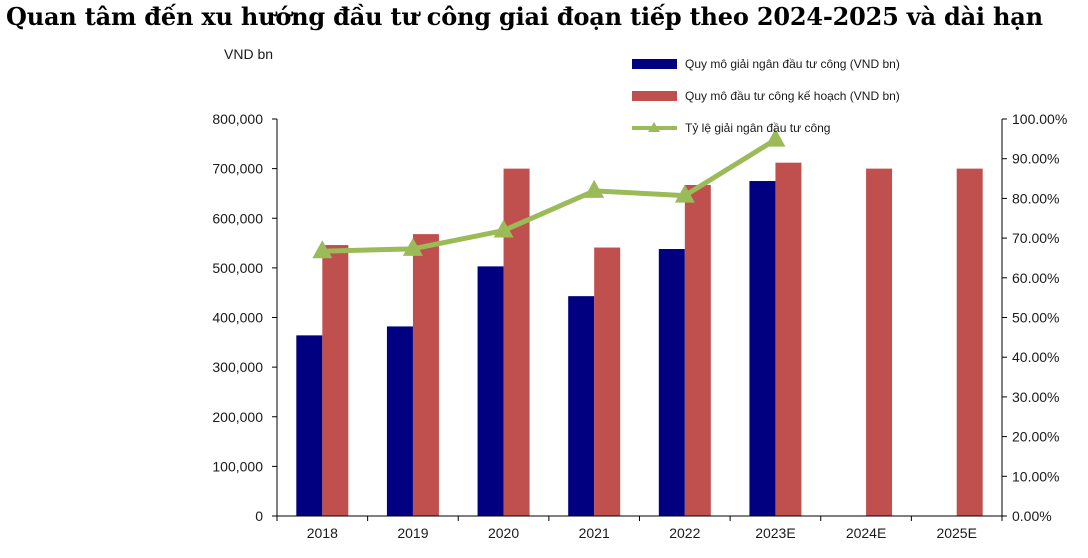  What do you see at coordinates (237, 268) in the screenshot?
I see `y-tick-label: 500,000` at bounding box center [237, 268].